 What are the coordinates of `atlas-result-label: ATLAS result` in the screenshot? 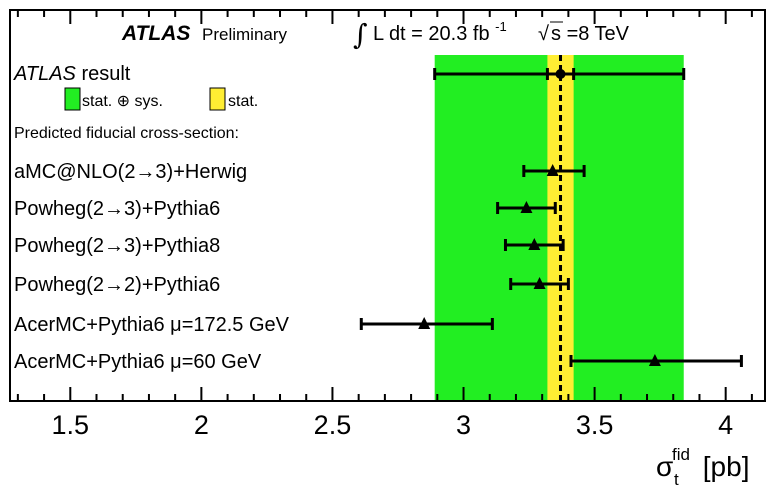 It's located at (72, 74).